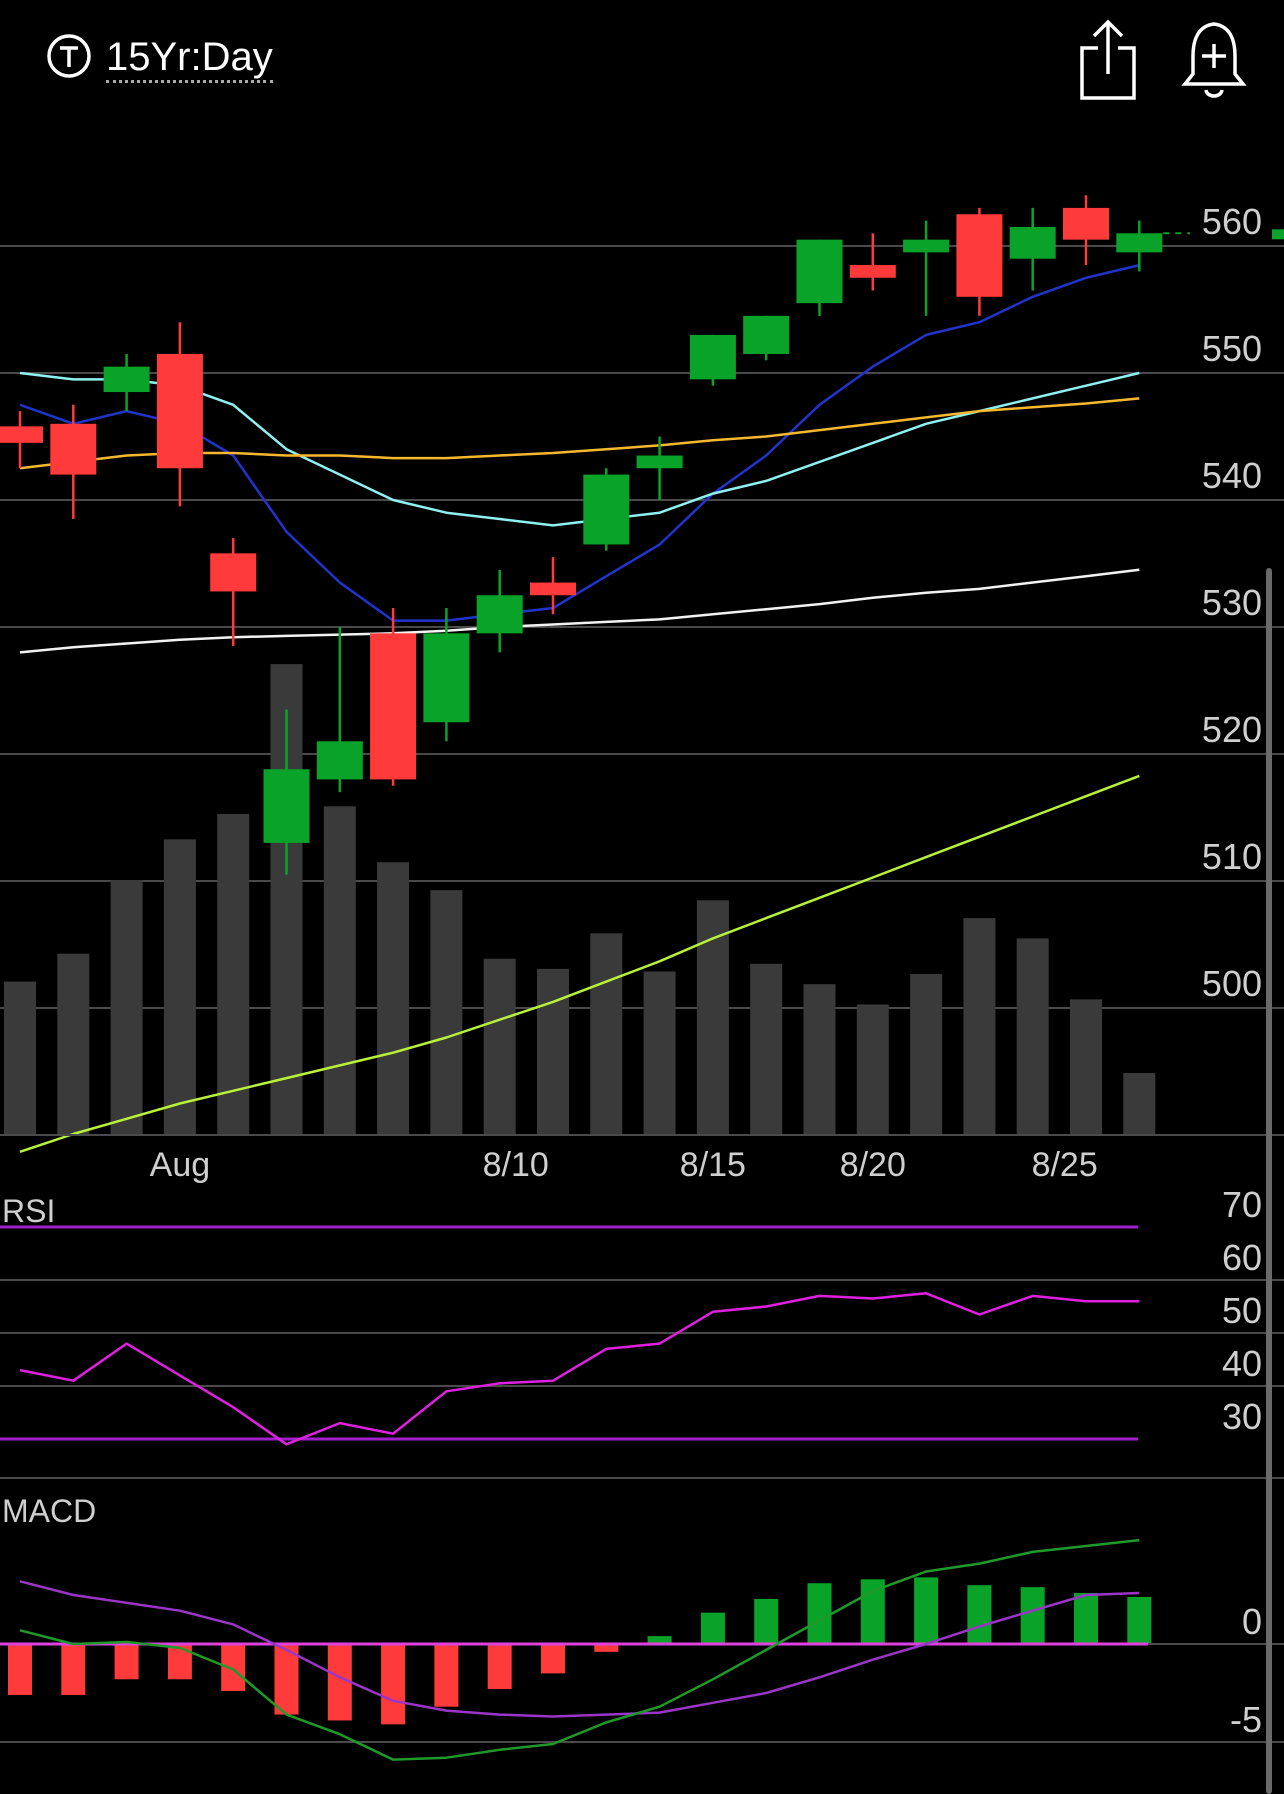 This screenshot has height=1794, width=1284. What do you see at coordinates (1065, 1165) in the screenshot?
I see `date-tick-label: 8/25` at bounding box center [1065, 1165].